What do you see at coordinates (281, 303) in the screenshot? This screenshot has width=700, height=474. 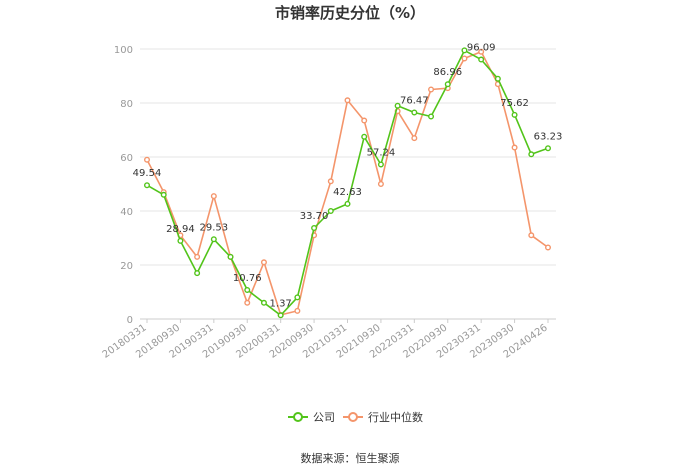 I see `data-label: 1.37` at bounding box center [281, 303].